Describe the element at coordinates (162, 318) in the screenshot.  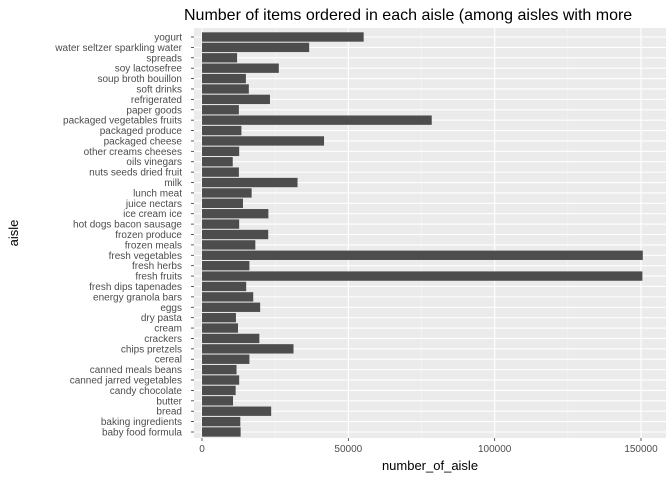
I see `y-tick-label: dry pasta` at that location.